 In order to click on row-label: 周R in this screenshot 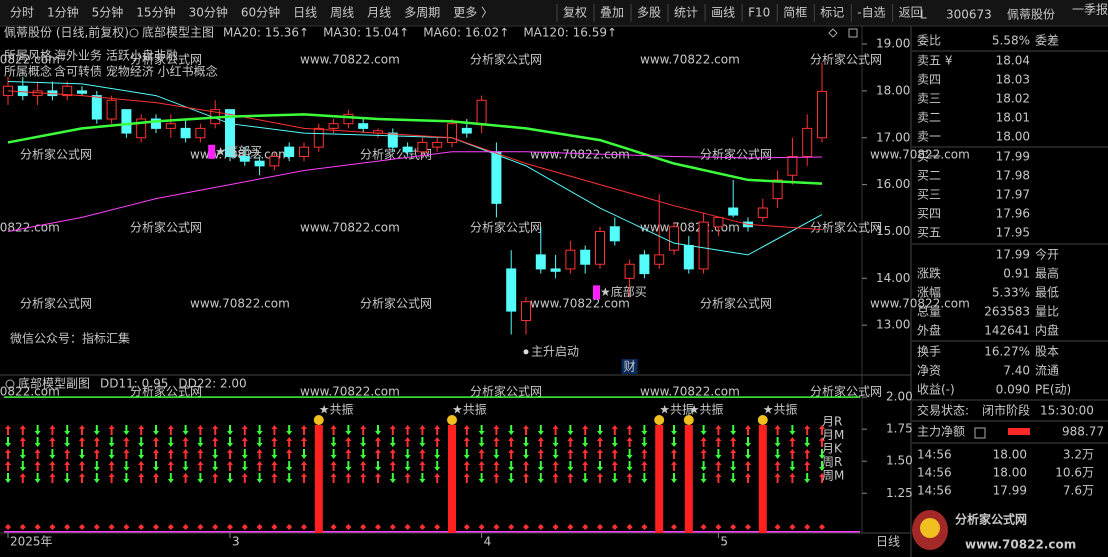, I will do `click(832, 462)`.